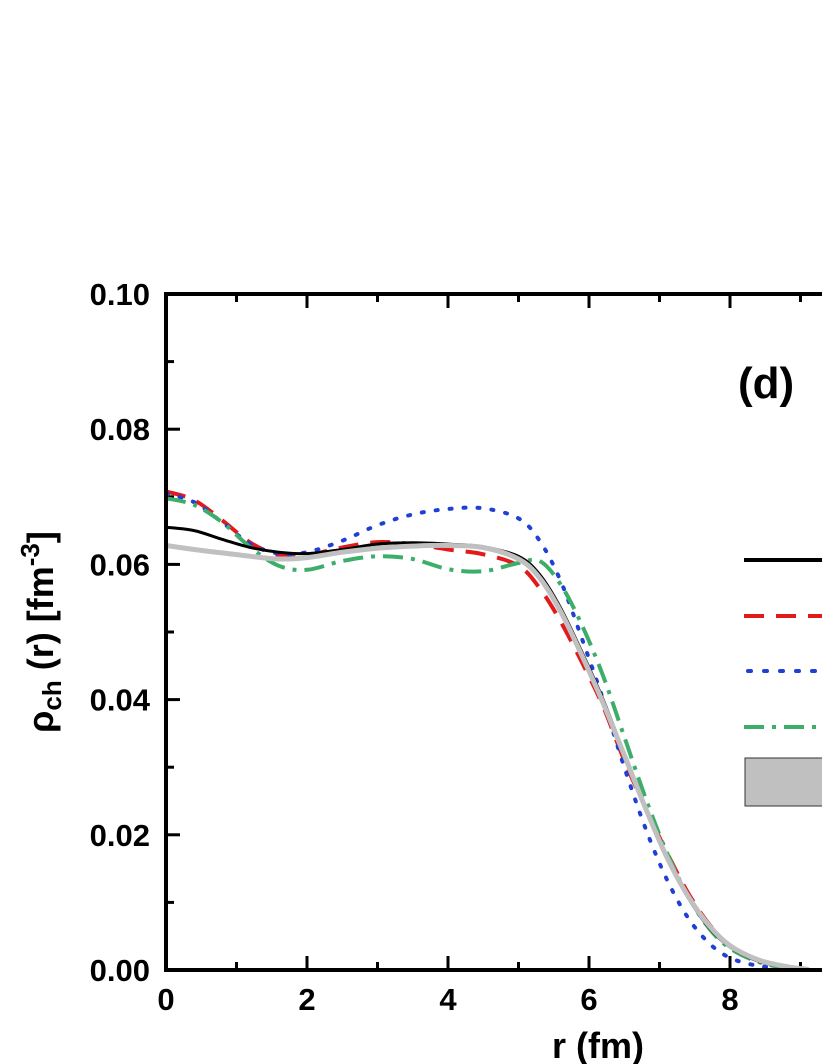  What do you see at coordinates (766, 383) in the screenshot?
I see `panel-label: (d)` at bounding box center [766, 383].